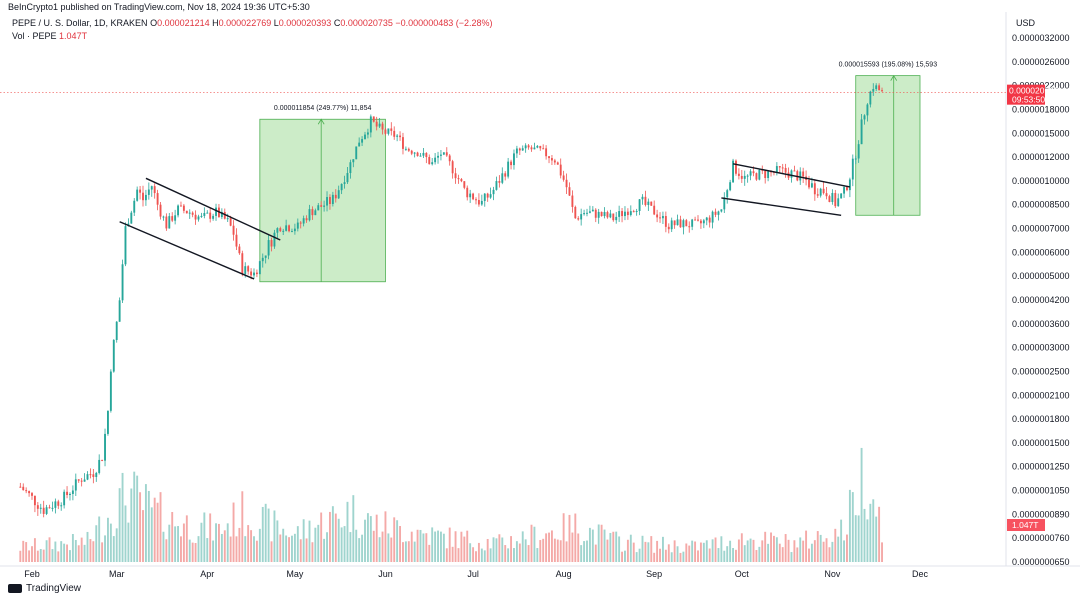 This screenshot has width=1080, height=596. I want to click on symbol-label: PEPE / U. S. Dollar, 1D, KRAKEN, so click(80, 23).